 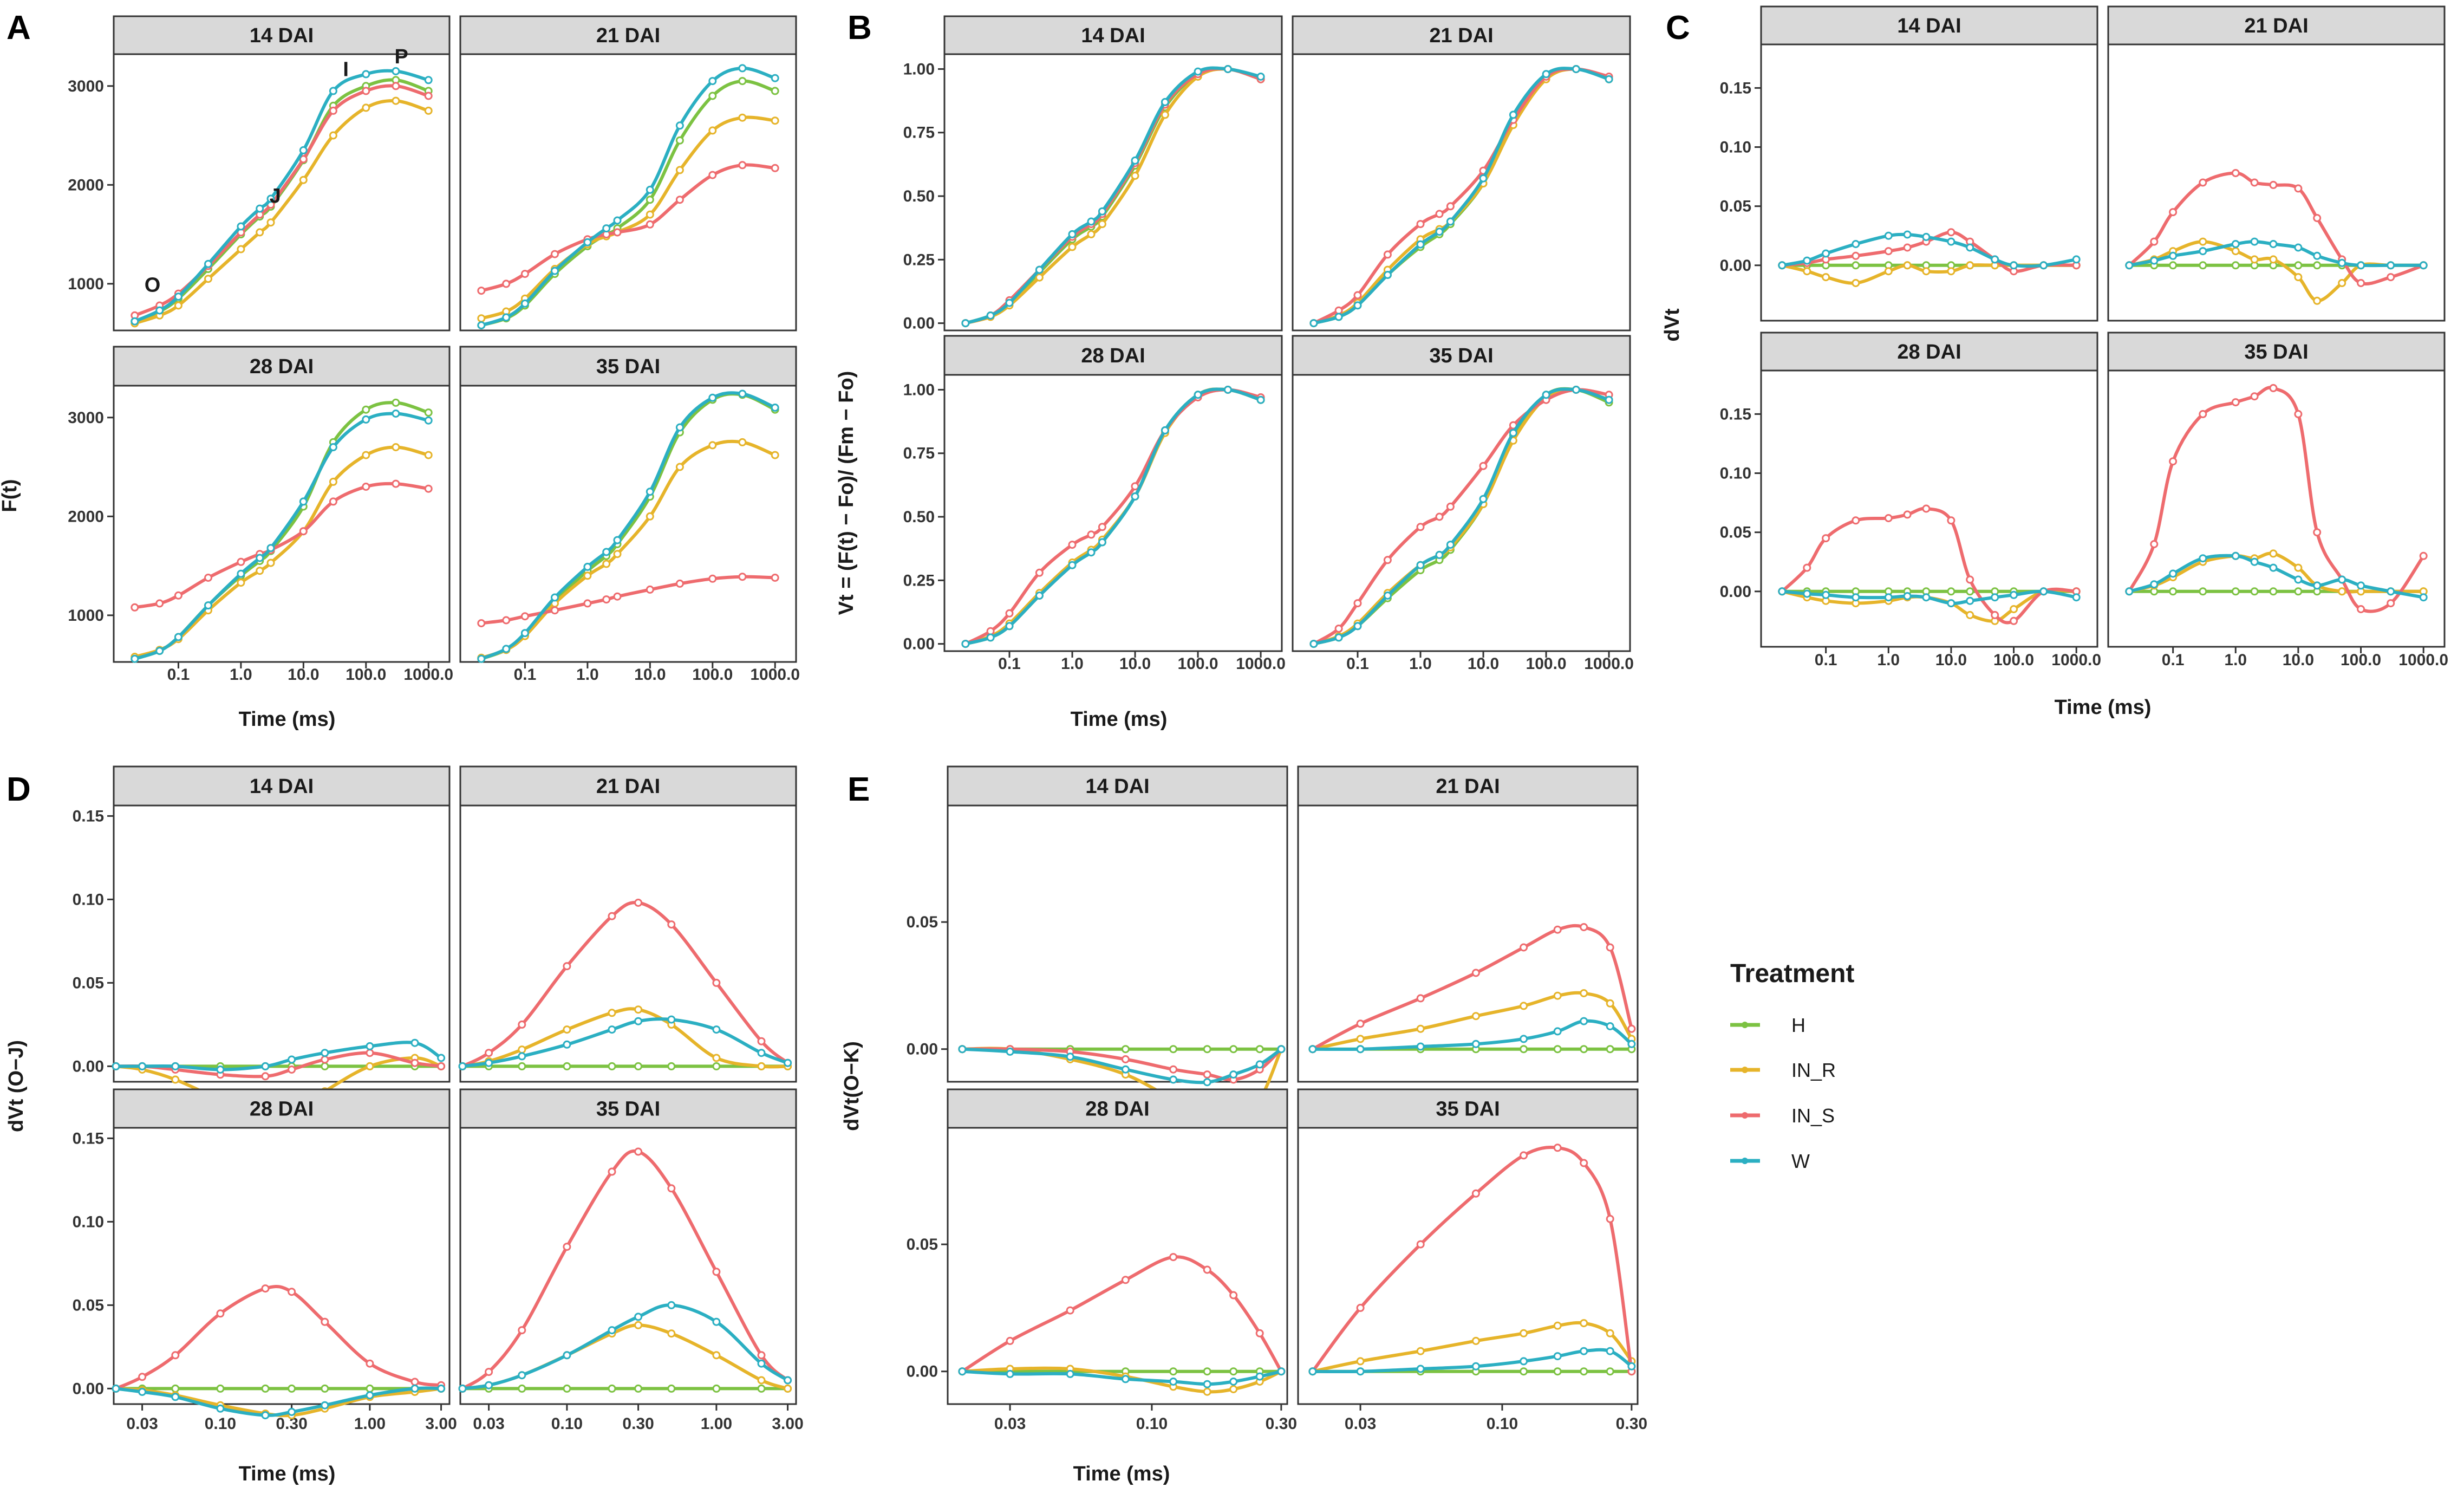 I want to click on facet-title: 21 DAI, so click(x=628, y=35).